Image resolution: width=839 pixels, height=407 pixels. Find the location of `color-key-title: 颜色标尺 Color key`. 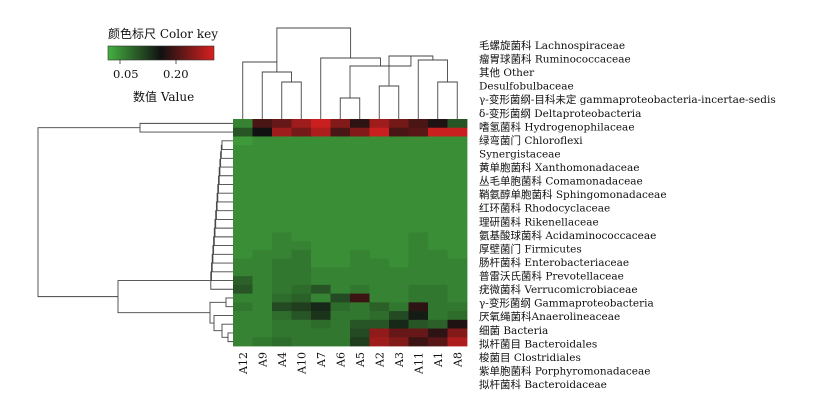

color-key-title: 颜色标尺 Color key is located at coordinates (163, 33).